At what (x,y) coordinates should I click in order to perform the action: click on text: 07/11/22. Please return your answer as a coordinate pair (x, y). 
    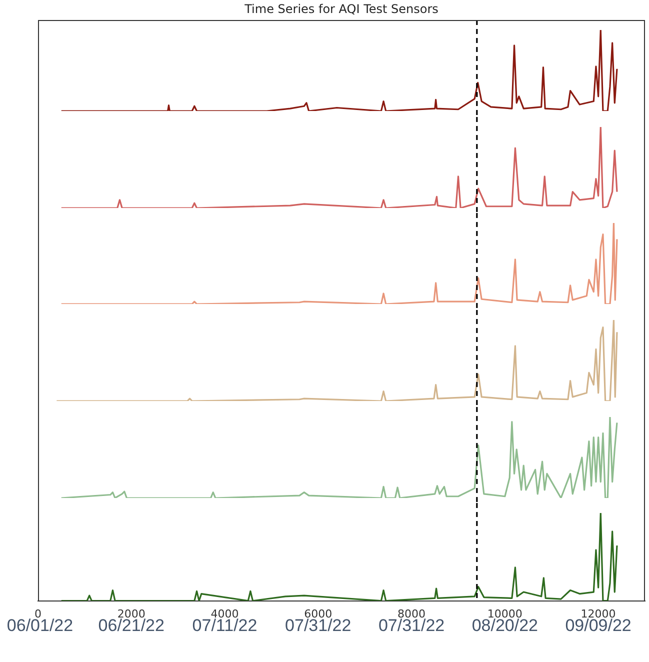
    Looking at the image, I should click on (225, 626).